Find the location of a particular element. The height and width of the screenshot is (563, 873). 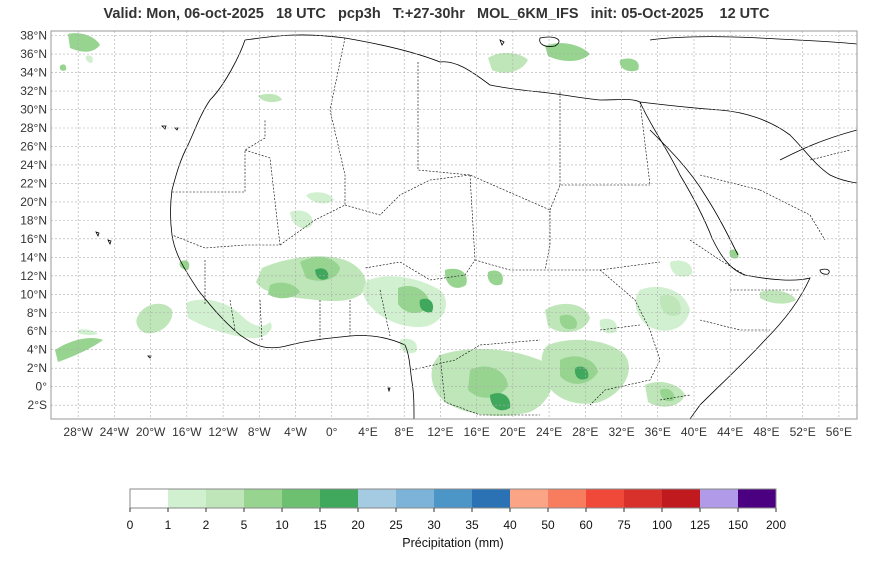

lat-tick-label: 18°N is located at coordinates (33, 220).